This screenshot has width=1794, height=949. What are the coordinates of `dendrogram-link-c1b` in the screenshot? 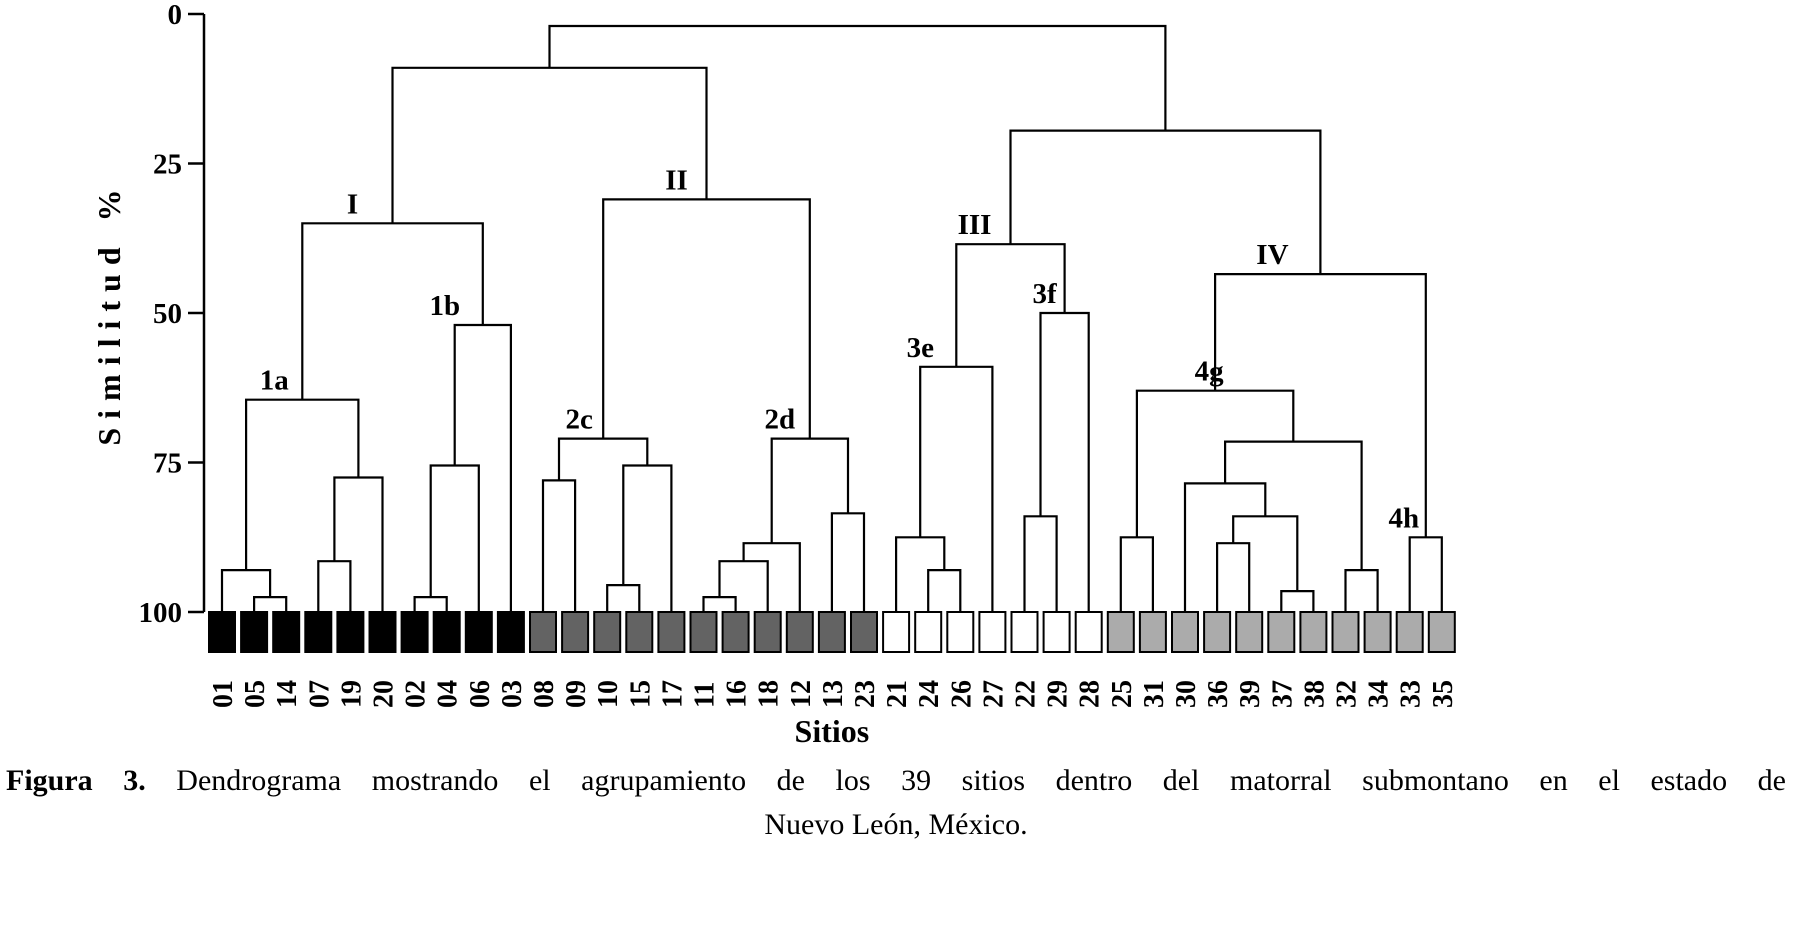 It's located at (482, 467).